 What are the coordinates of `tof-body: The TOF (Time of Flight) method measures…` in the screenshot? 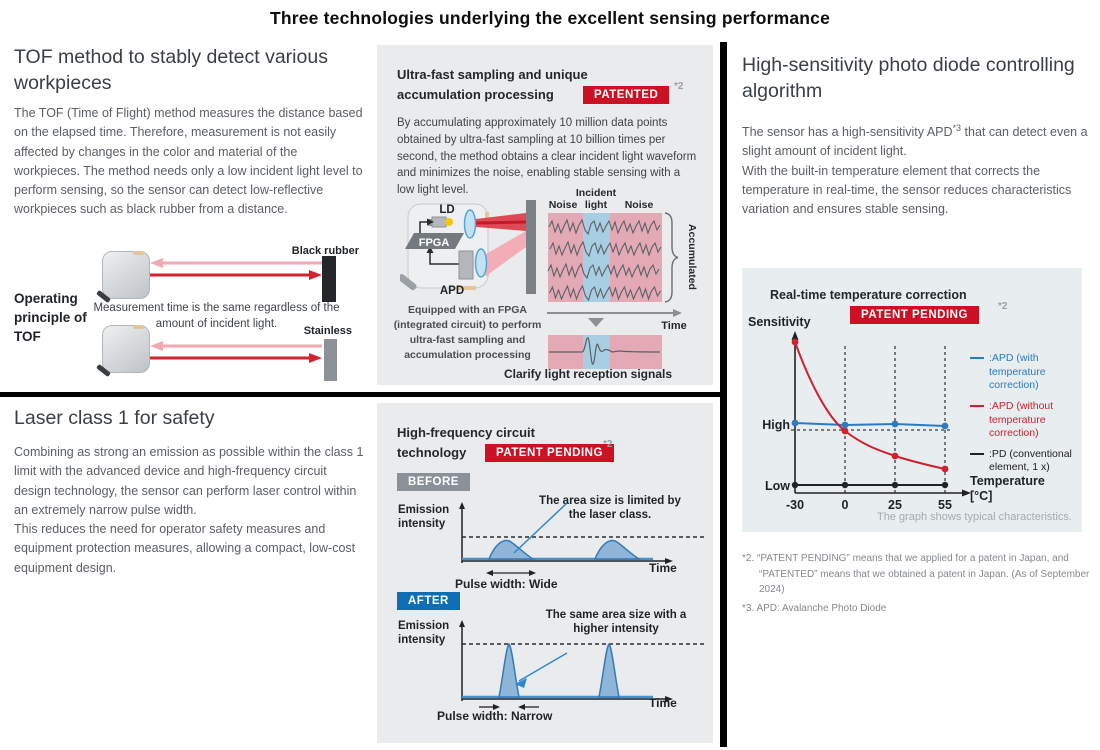 It's located at (188, 161).